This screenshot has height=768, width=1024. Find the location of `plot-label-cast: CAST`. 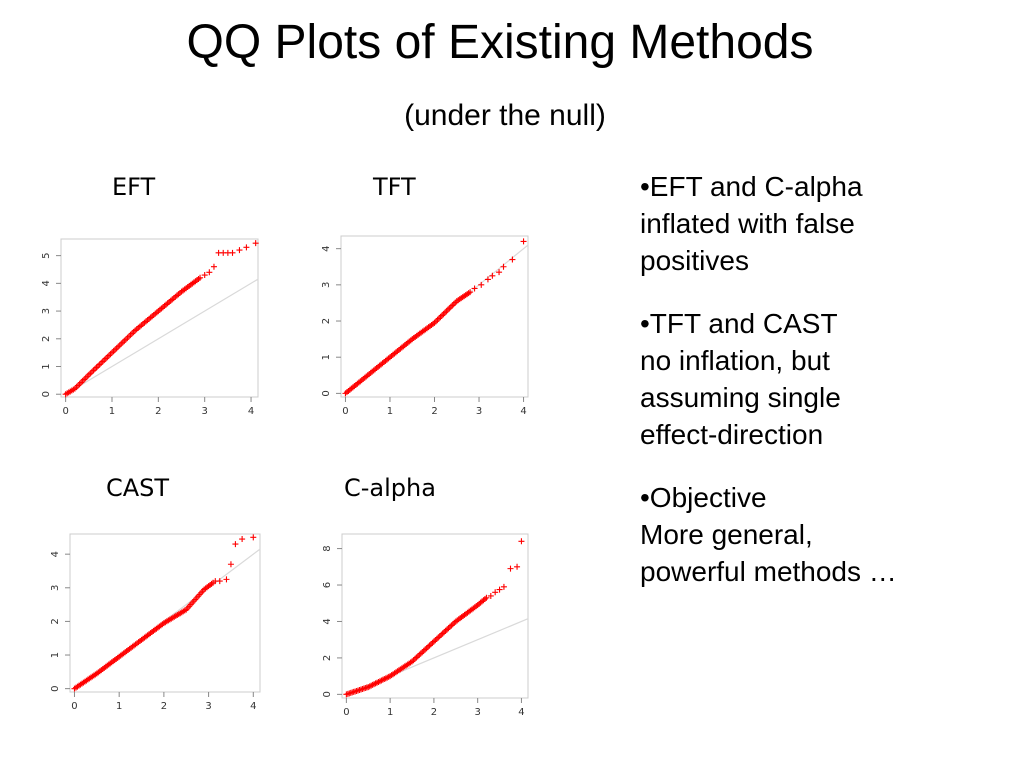

plot-label-cast: CAST is located at coordinates (138, 488).